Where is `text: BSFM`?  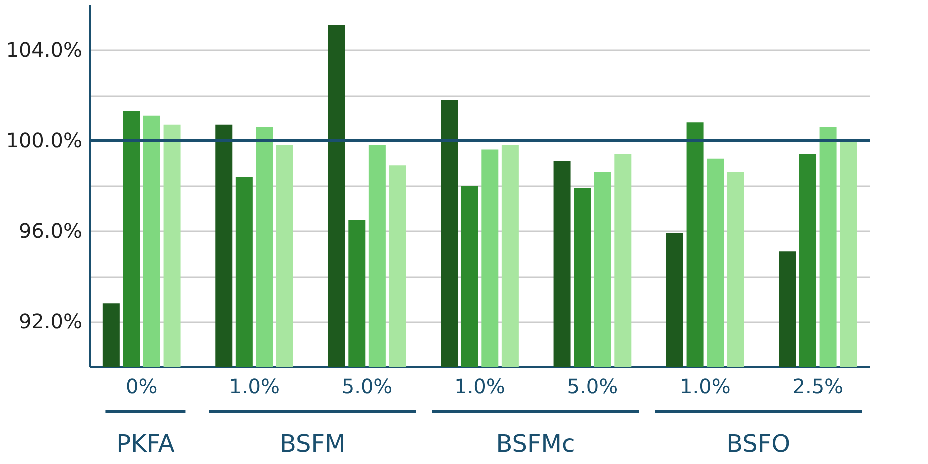 text: BSFM is located at coordinates (313, 444).